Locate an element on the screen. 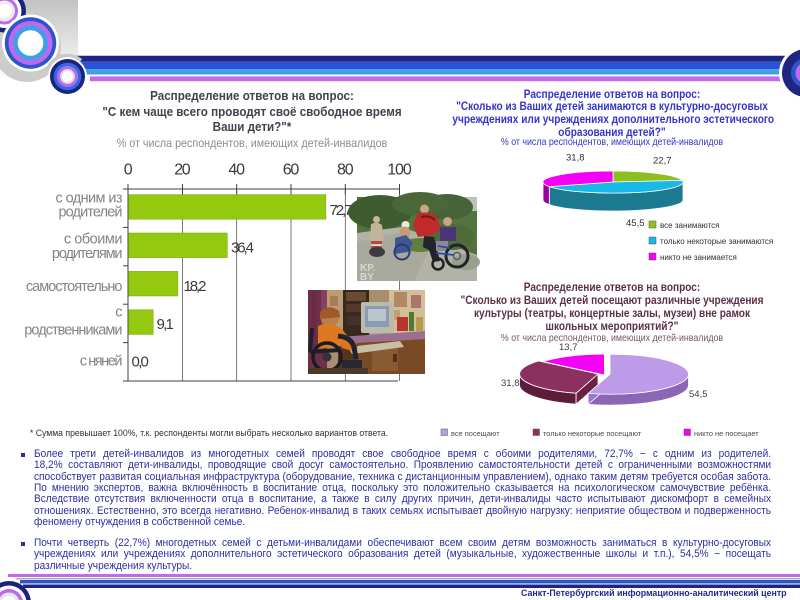 This screenshot has width=800, height=600. svg-text: только некоторые занимаются is located at coordinates (716, 241).